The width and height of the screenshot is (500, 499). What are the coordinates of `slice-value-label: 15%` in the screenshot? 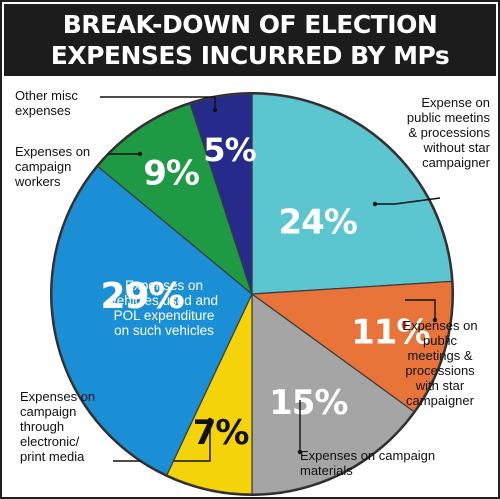 It's located at (308, 403).